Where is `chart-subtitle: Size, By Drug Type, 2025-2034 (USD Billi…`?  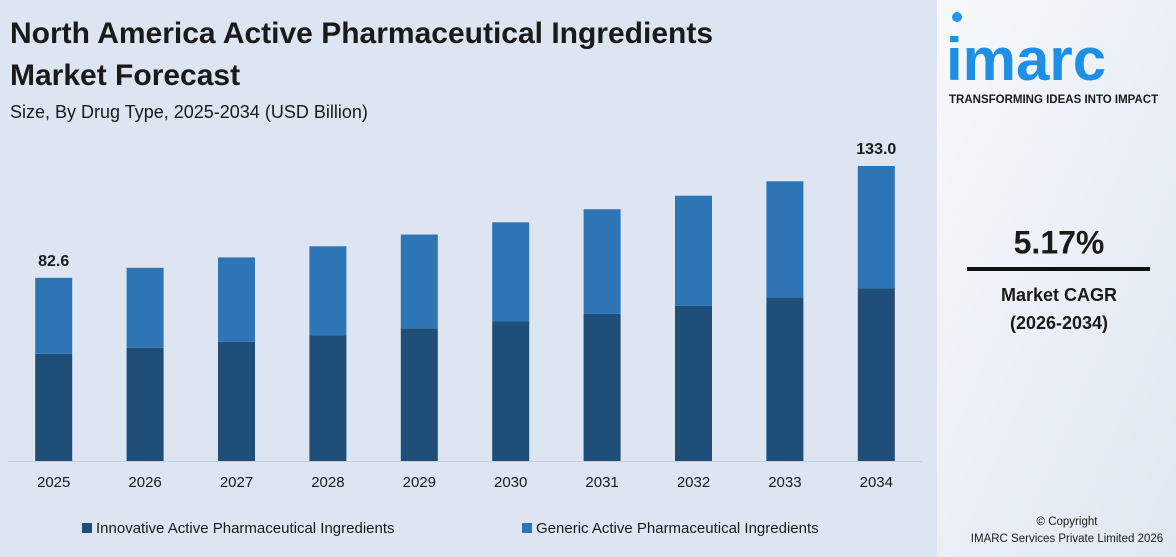
chart-subtitle: Size, By Drug Type, 2025-2034 (USD Billi… is located at coordinates (189, 112).